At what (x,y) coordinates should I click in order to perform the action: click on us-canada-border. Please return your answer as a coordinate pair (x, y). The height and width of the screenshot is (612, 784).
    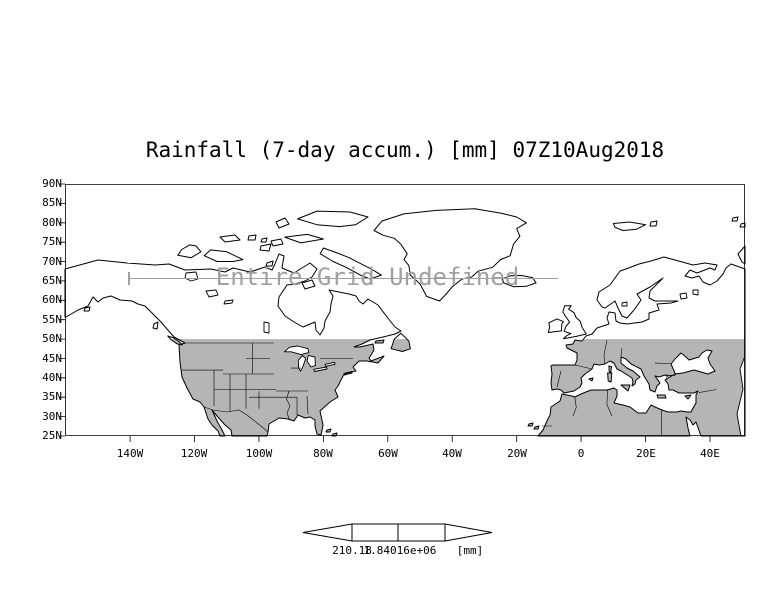
    Looking at the image, I should click on (269, 351).